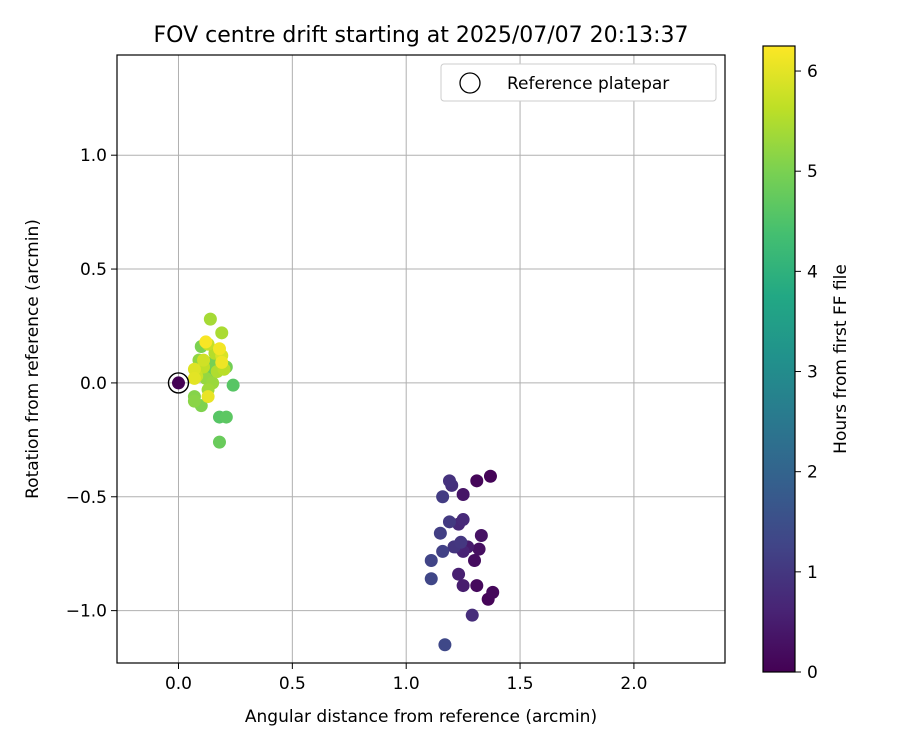 The image size is (900, 750). Describe the element at coordinates (588, 84) in the screenshot. I see `legend-entry-reference: Reference platepar` at that location.